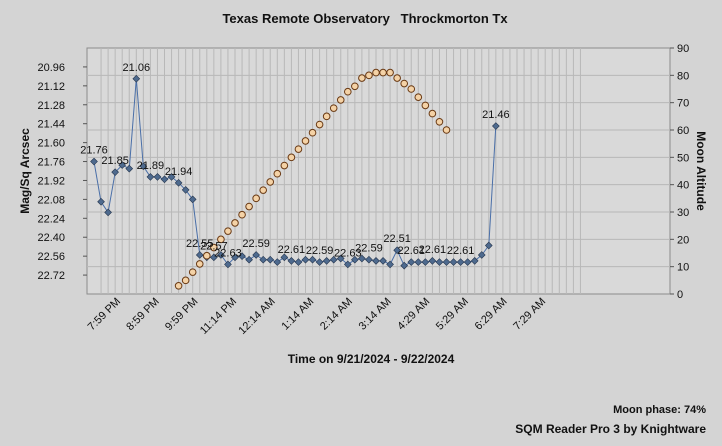 This screenshot has height=446, width=722. What do you see at coordinates (151, 166) in the screenshot?
I see `data-label: 21.89` at bounding box center [151, 166].